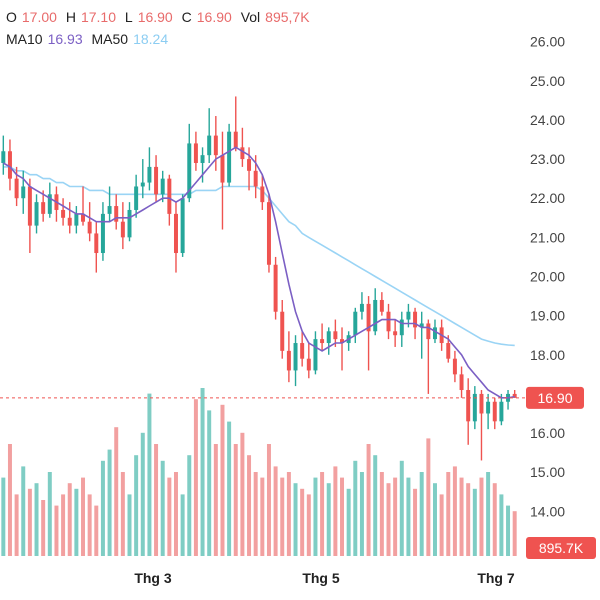 The height and width of the screenshot is (600, 600). I want to click on ma-legend: MA10 16.93 MA50 18.24, so click(89, 39).